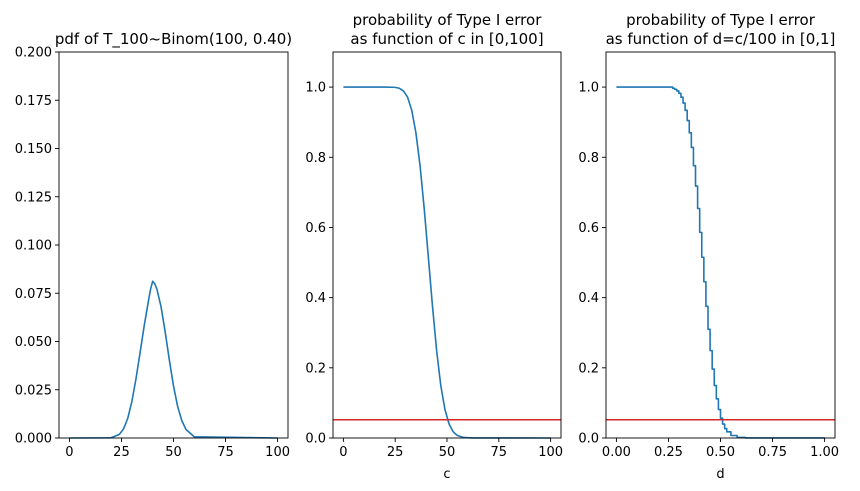  Describe the element at coordinates (720, 474) in the screenshot. I see `x-axis-label: d` at that location.